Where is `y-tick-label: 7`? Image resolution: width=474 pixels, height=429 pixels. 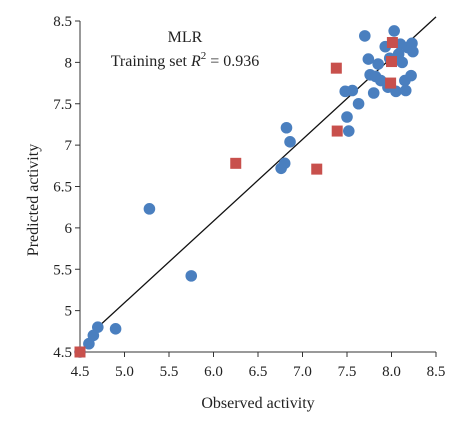
y-tick-label: 7 is located at coordinates (69, 146).